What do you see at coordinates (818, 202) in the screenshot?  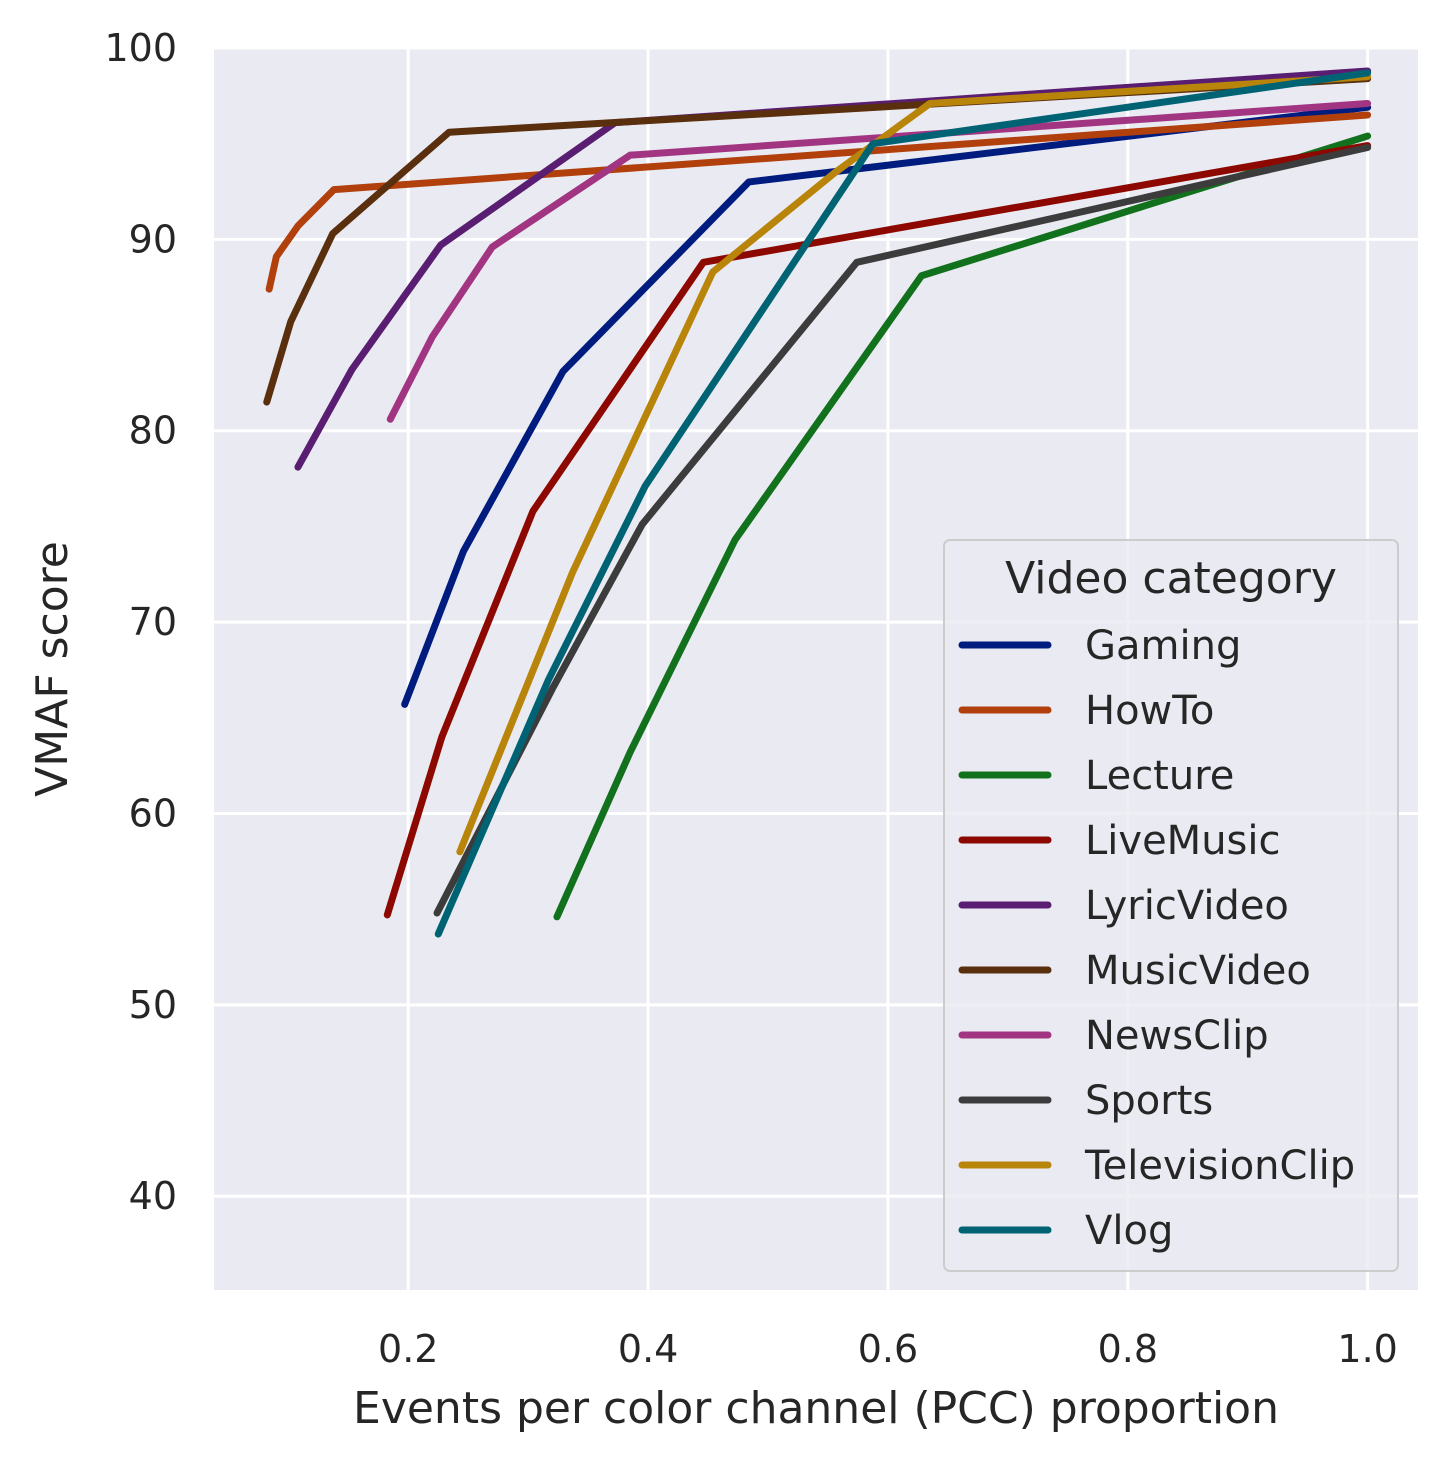 I see `series-line-howto` at bounding box center [818, 202].